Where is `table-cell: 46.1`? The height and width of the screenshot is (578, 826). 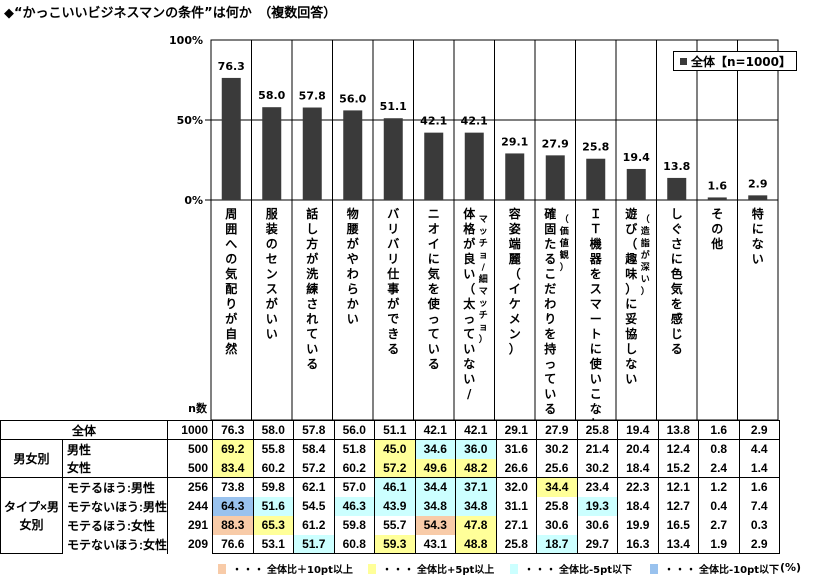 table-cell: 46.1 is located at coordinates (395, 487).